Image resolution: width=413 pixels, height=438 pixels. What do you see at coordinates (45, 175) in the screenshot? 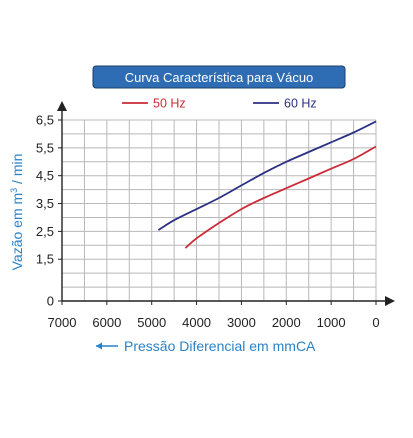
I see `y-tick-label: 4,5` at bounding box center [45, 175].